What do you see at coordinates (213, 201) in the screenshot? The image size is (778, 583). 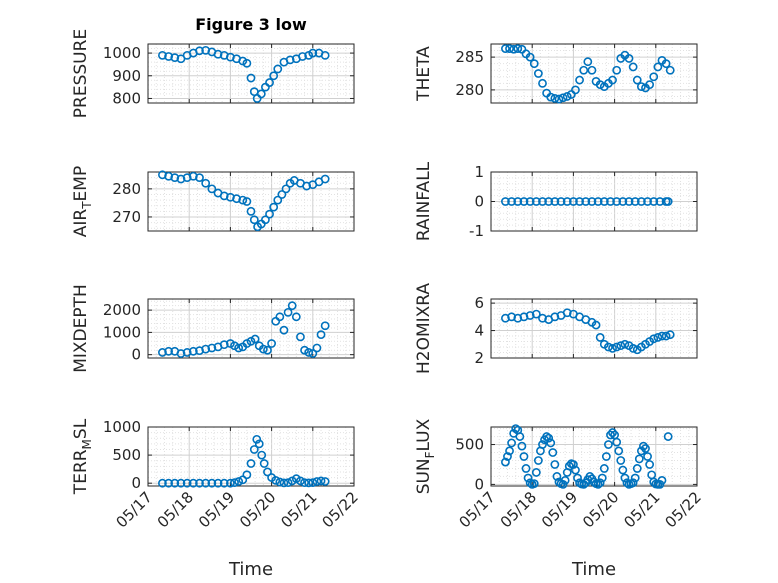 I see `subplot-air-temp: 270 280 AIRTEMP` at bounding box center [213, 201].